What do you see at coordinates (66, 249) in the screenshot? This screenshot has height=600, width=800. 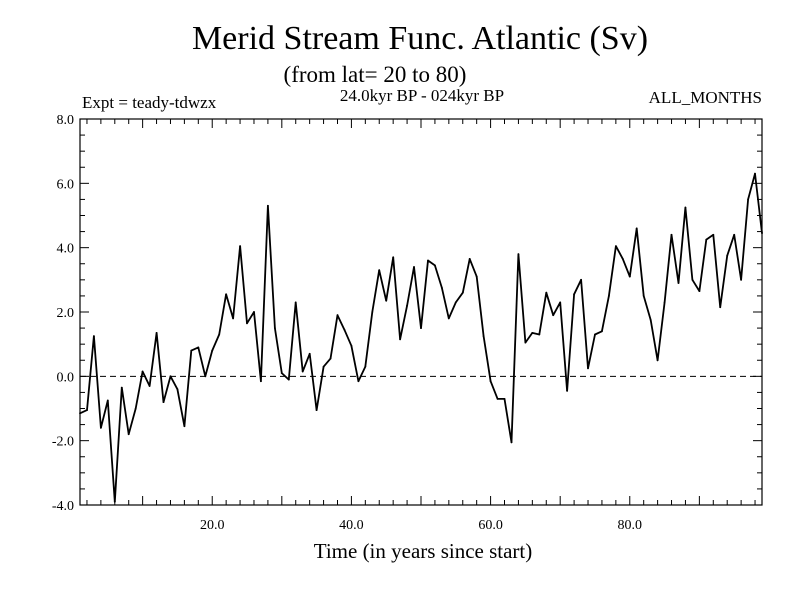 I see `y-tick-label: 4.0` at bounding box center [66, 249].